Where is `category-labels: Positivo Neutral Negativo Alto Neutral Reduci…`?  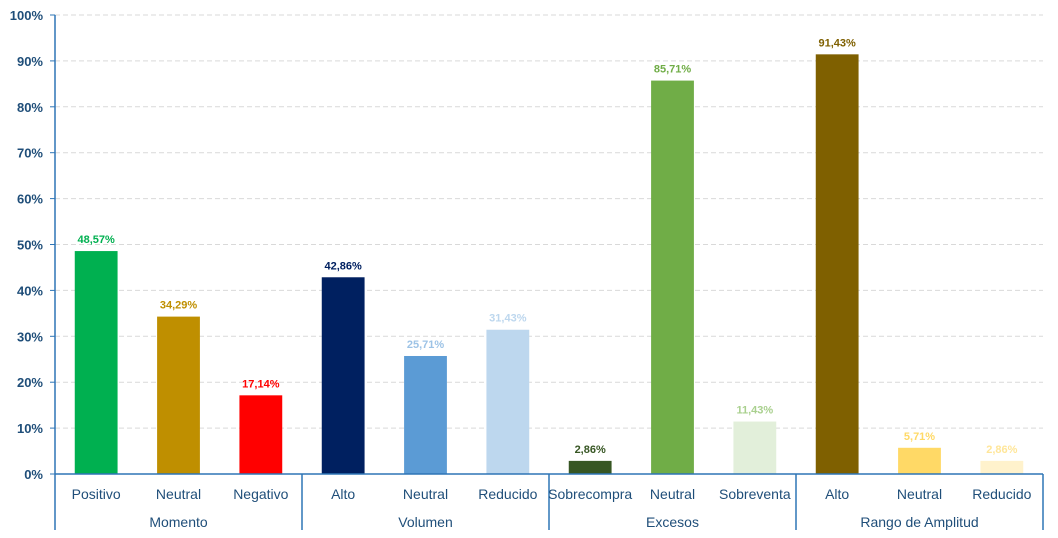 category-labels: Positivo Neutral Negativo Alto Neutral Reduci… is located at coordinates (552, 494).